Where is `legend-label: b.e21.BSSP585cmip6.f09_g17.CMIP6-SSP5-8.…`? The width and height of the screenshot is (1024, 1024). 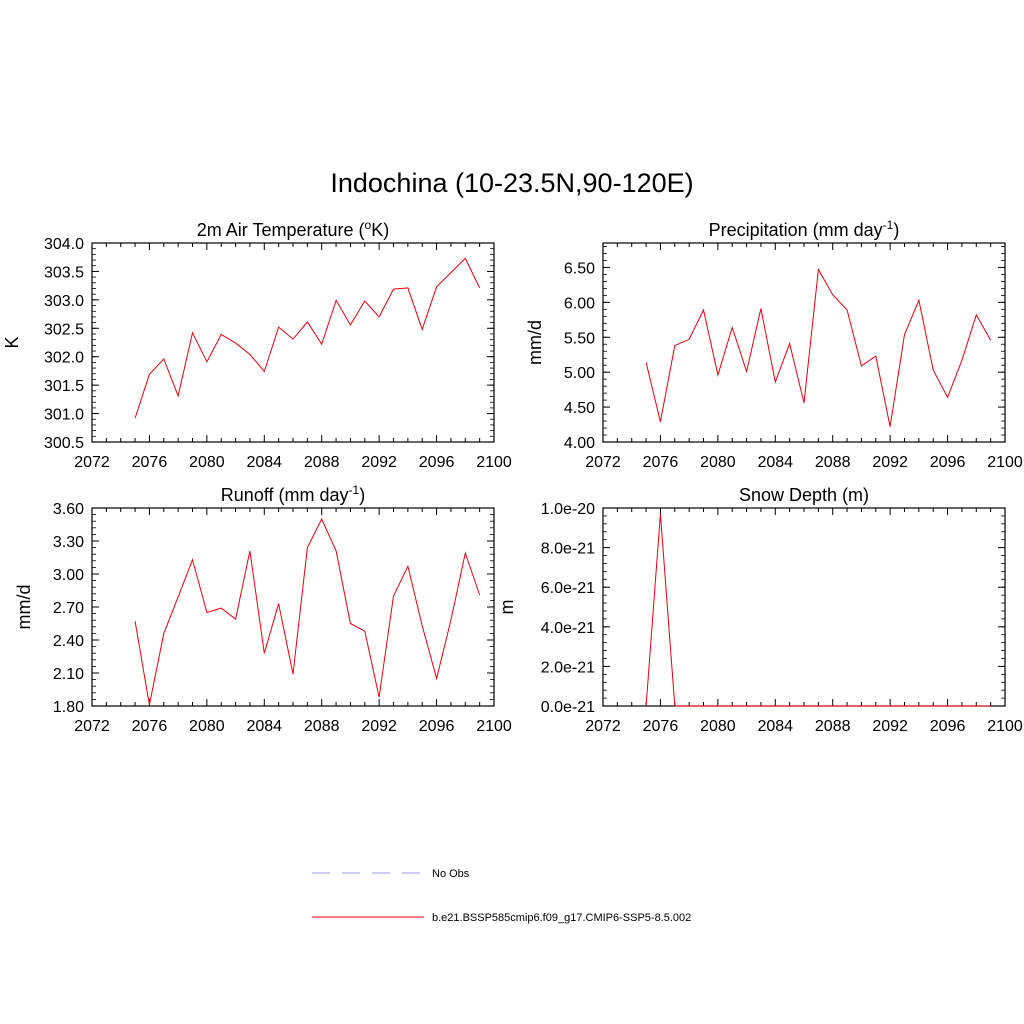 legend-label: b.e21.BSSP585cmip6.f09_g17.CMIP6-SSP5-8.… is located at coordinates (561, 918).